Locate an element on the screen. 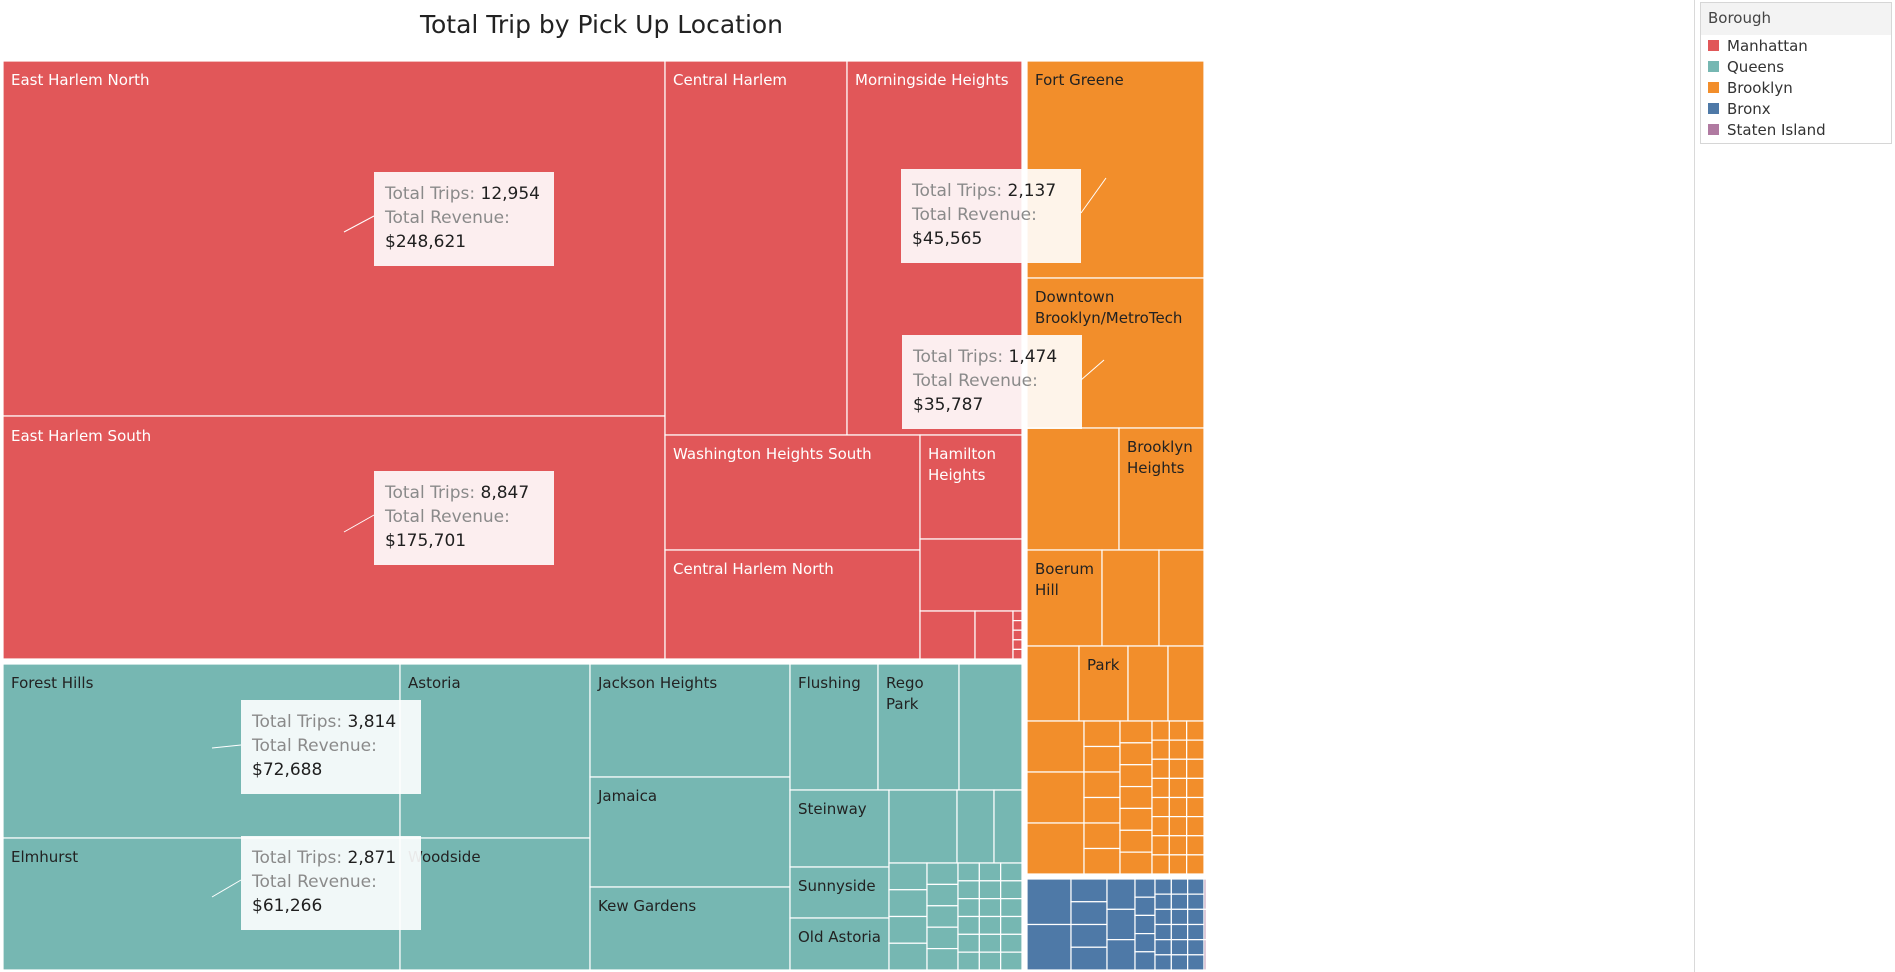  cell-central-harlem is located at coordinates (756, 248).